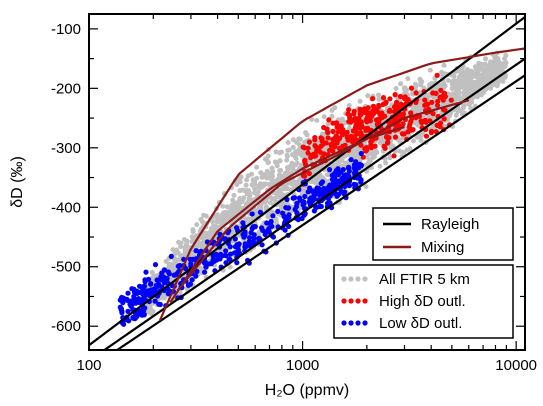 The height and width of the screenshot is (406, 543). I want to click on legend-entry: Mixing, so click(423, 247).